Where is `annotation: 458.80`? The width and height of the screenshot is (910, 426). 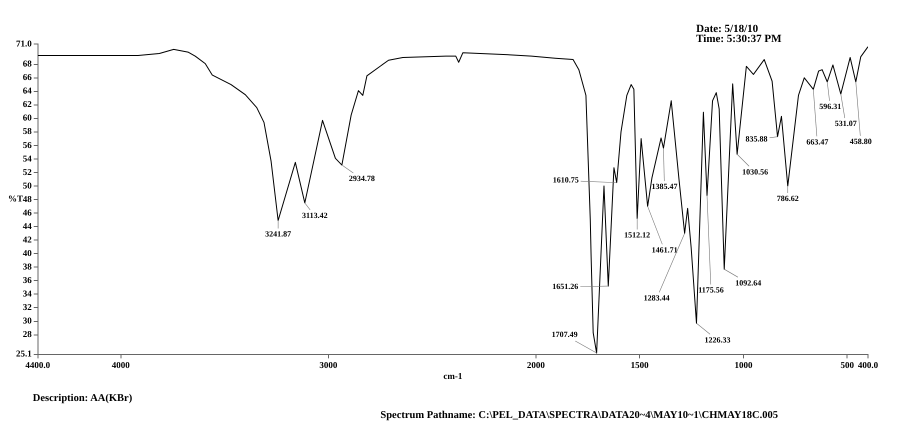
annotation: 458.80 is located at coordinates (861, 141).